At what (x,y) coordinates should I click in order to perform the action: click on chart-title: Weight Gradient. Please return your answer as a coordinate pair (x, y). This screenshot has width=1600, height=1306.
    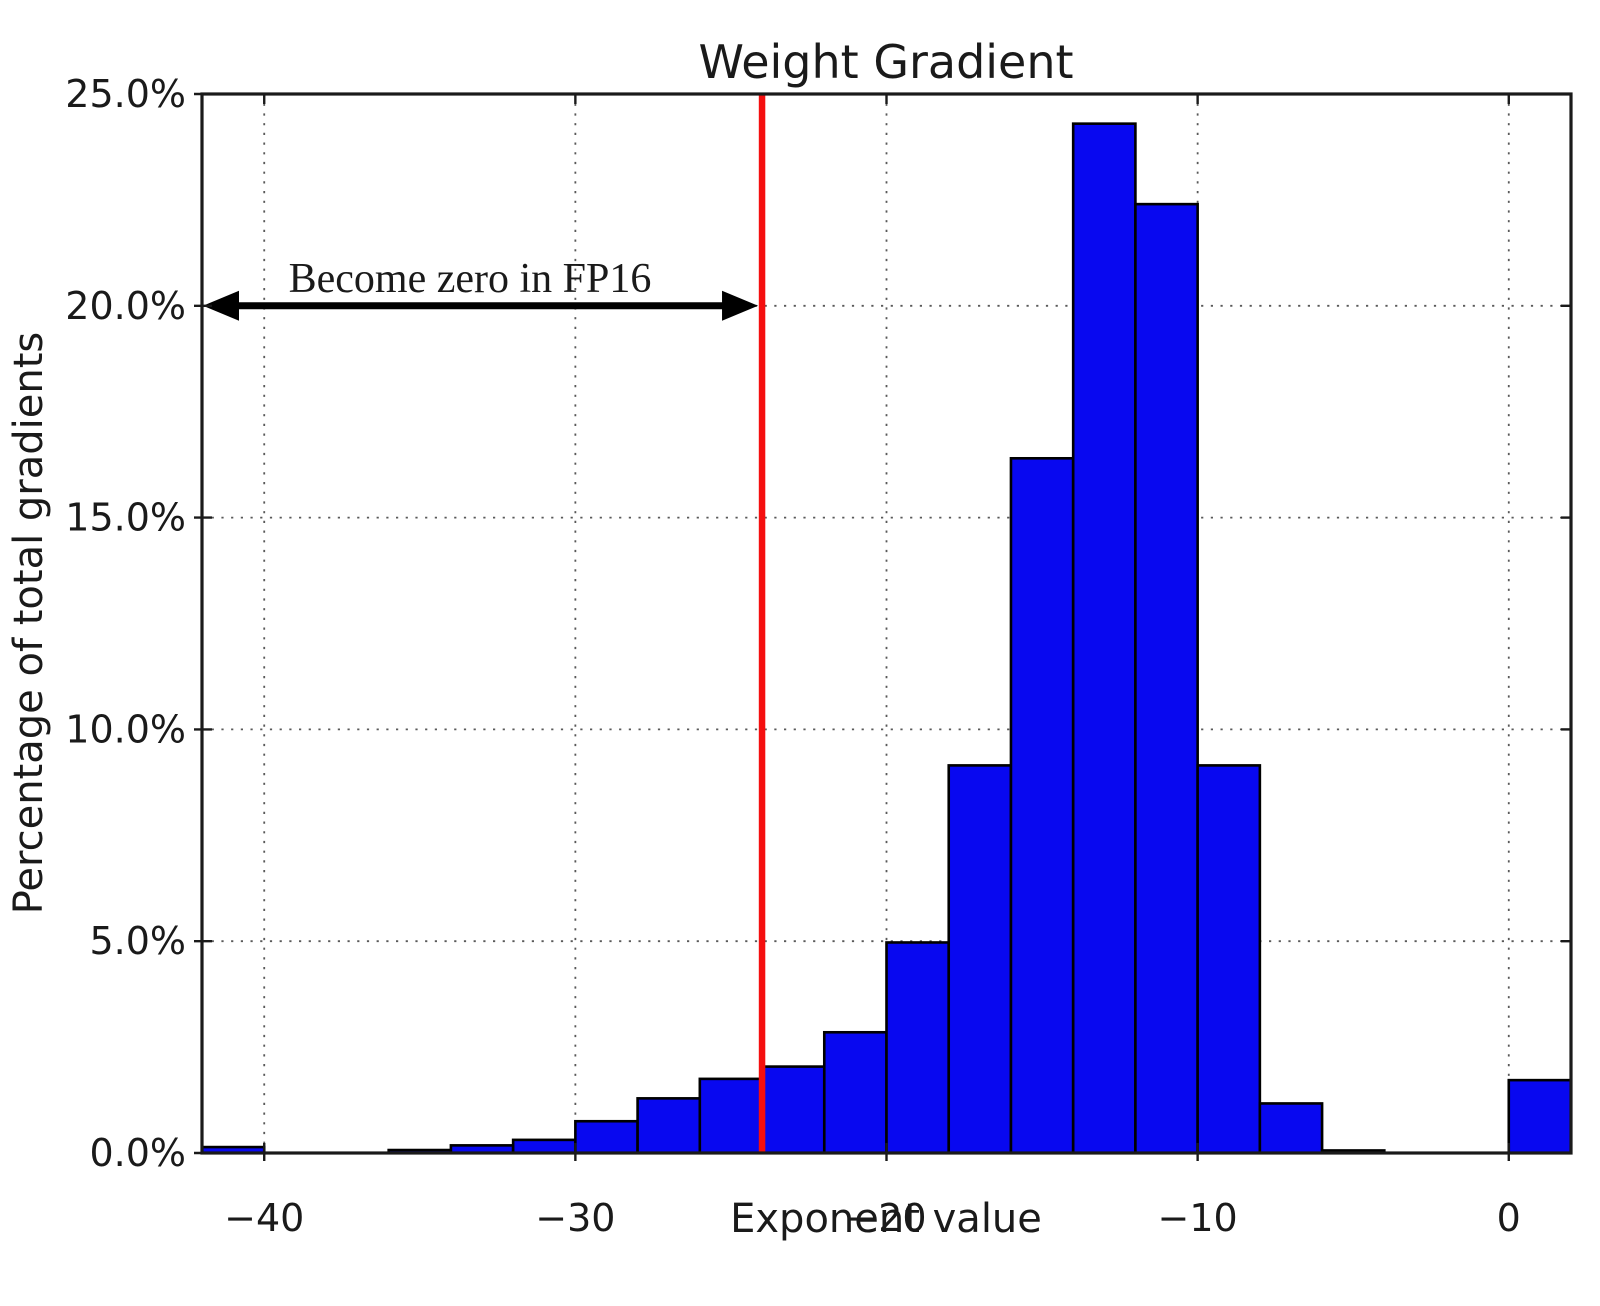
    Looking at the image, I should click on (885, 62).